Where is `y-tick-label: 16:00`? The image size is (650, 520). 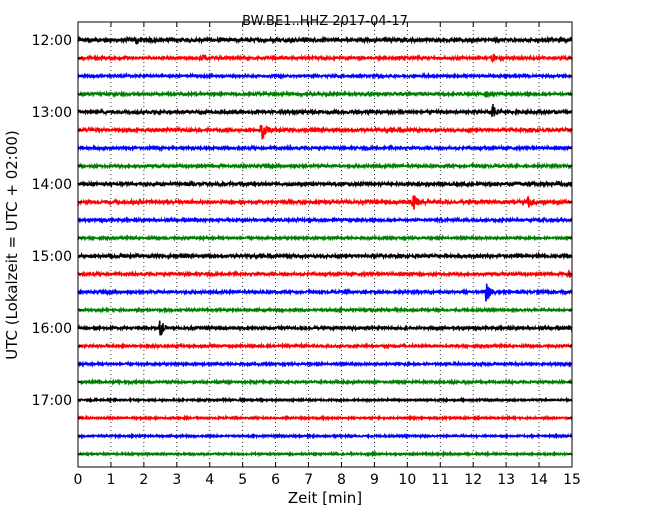
y-tick-label: 16:00 is located at coordinates (52, 329).